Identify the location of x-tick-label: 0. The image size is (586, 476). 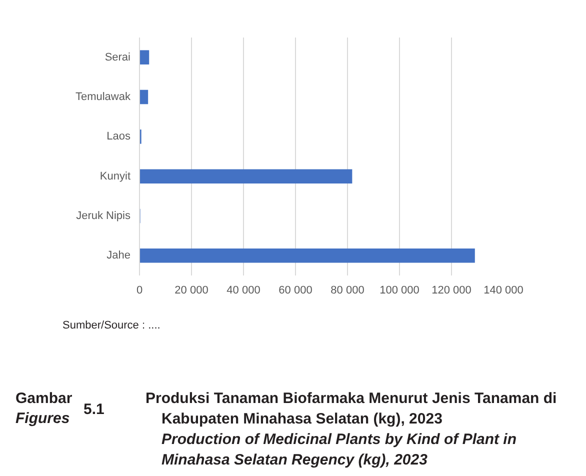
(139, 290).